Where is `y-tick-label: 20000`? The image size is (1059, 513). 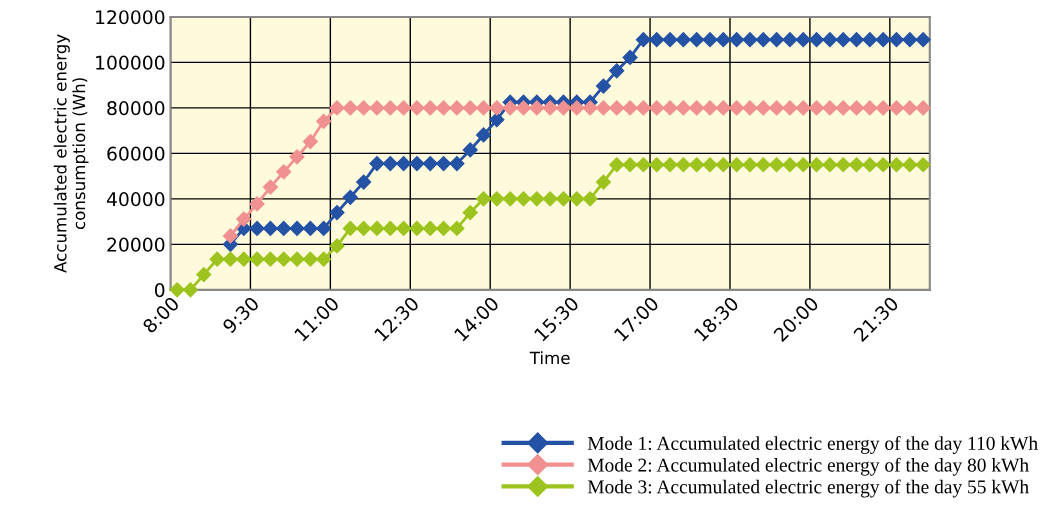
y-tick-label: 20000 is located at coordinates (136, 244).